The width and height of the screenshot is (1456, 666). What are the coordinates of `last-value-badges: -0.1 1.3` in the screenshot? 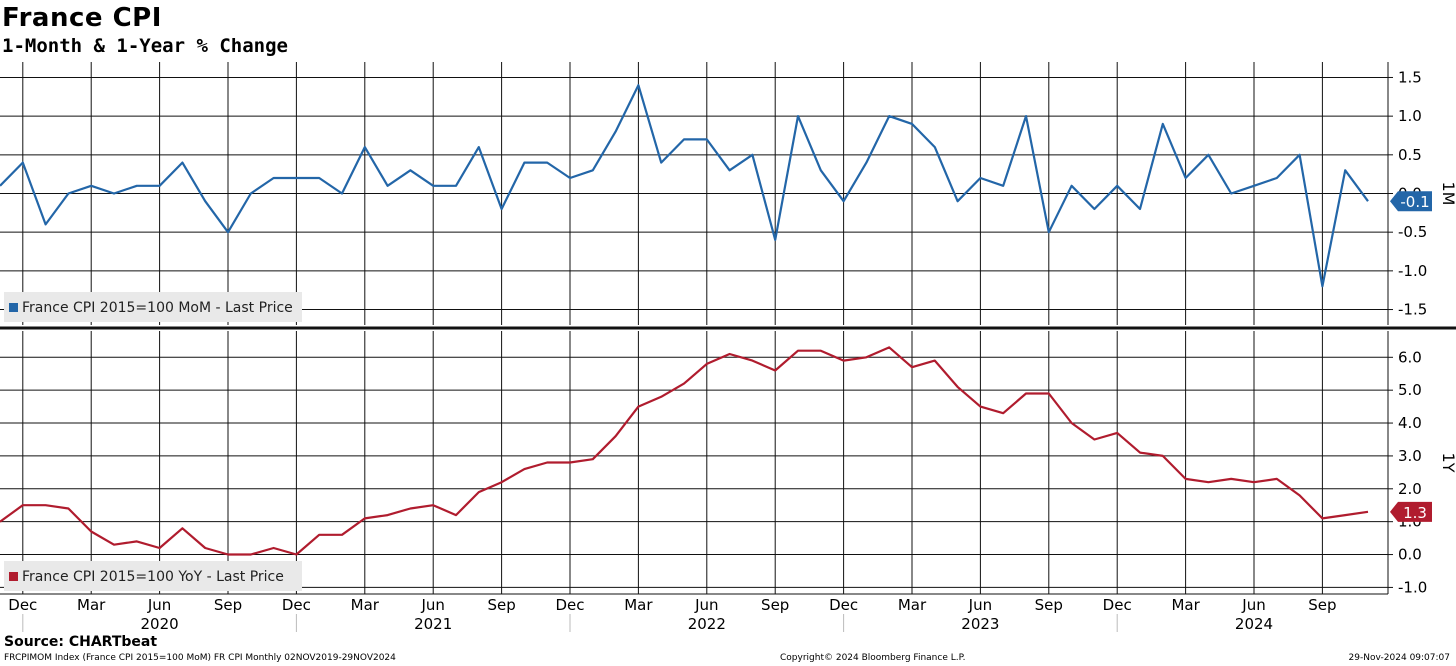 It's located at (1411, 356).